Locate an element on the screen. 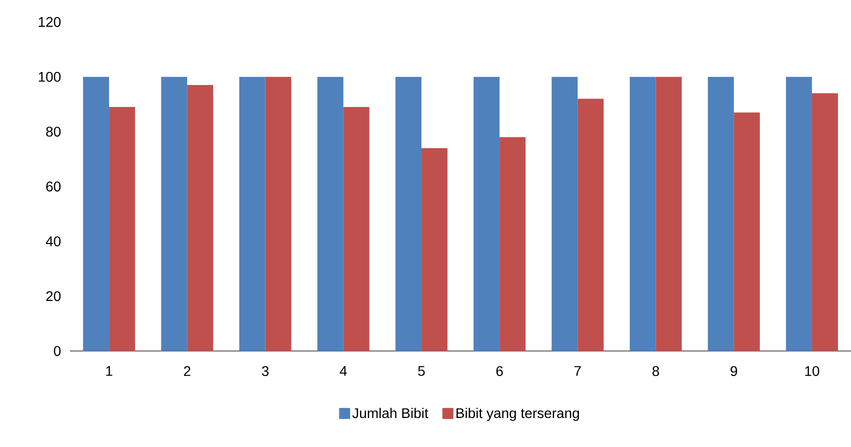  x-tick-label: 10 is located at coordinates (812, 371).